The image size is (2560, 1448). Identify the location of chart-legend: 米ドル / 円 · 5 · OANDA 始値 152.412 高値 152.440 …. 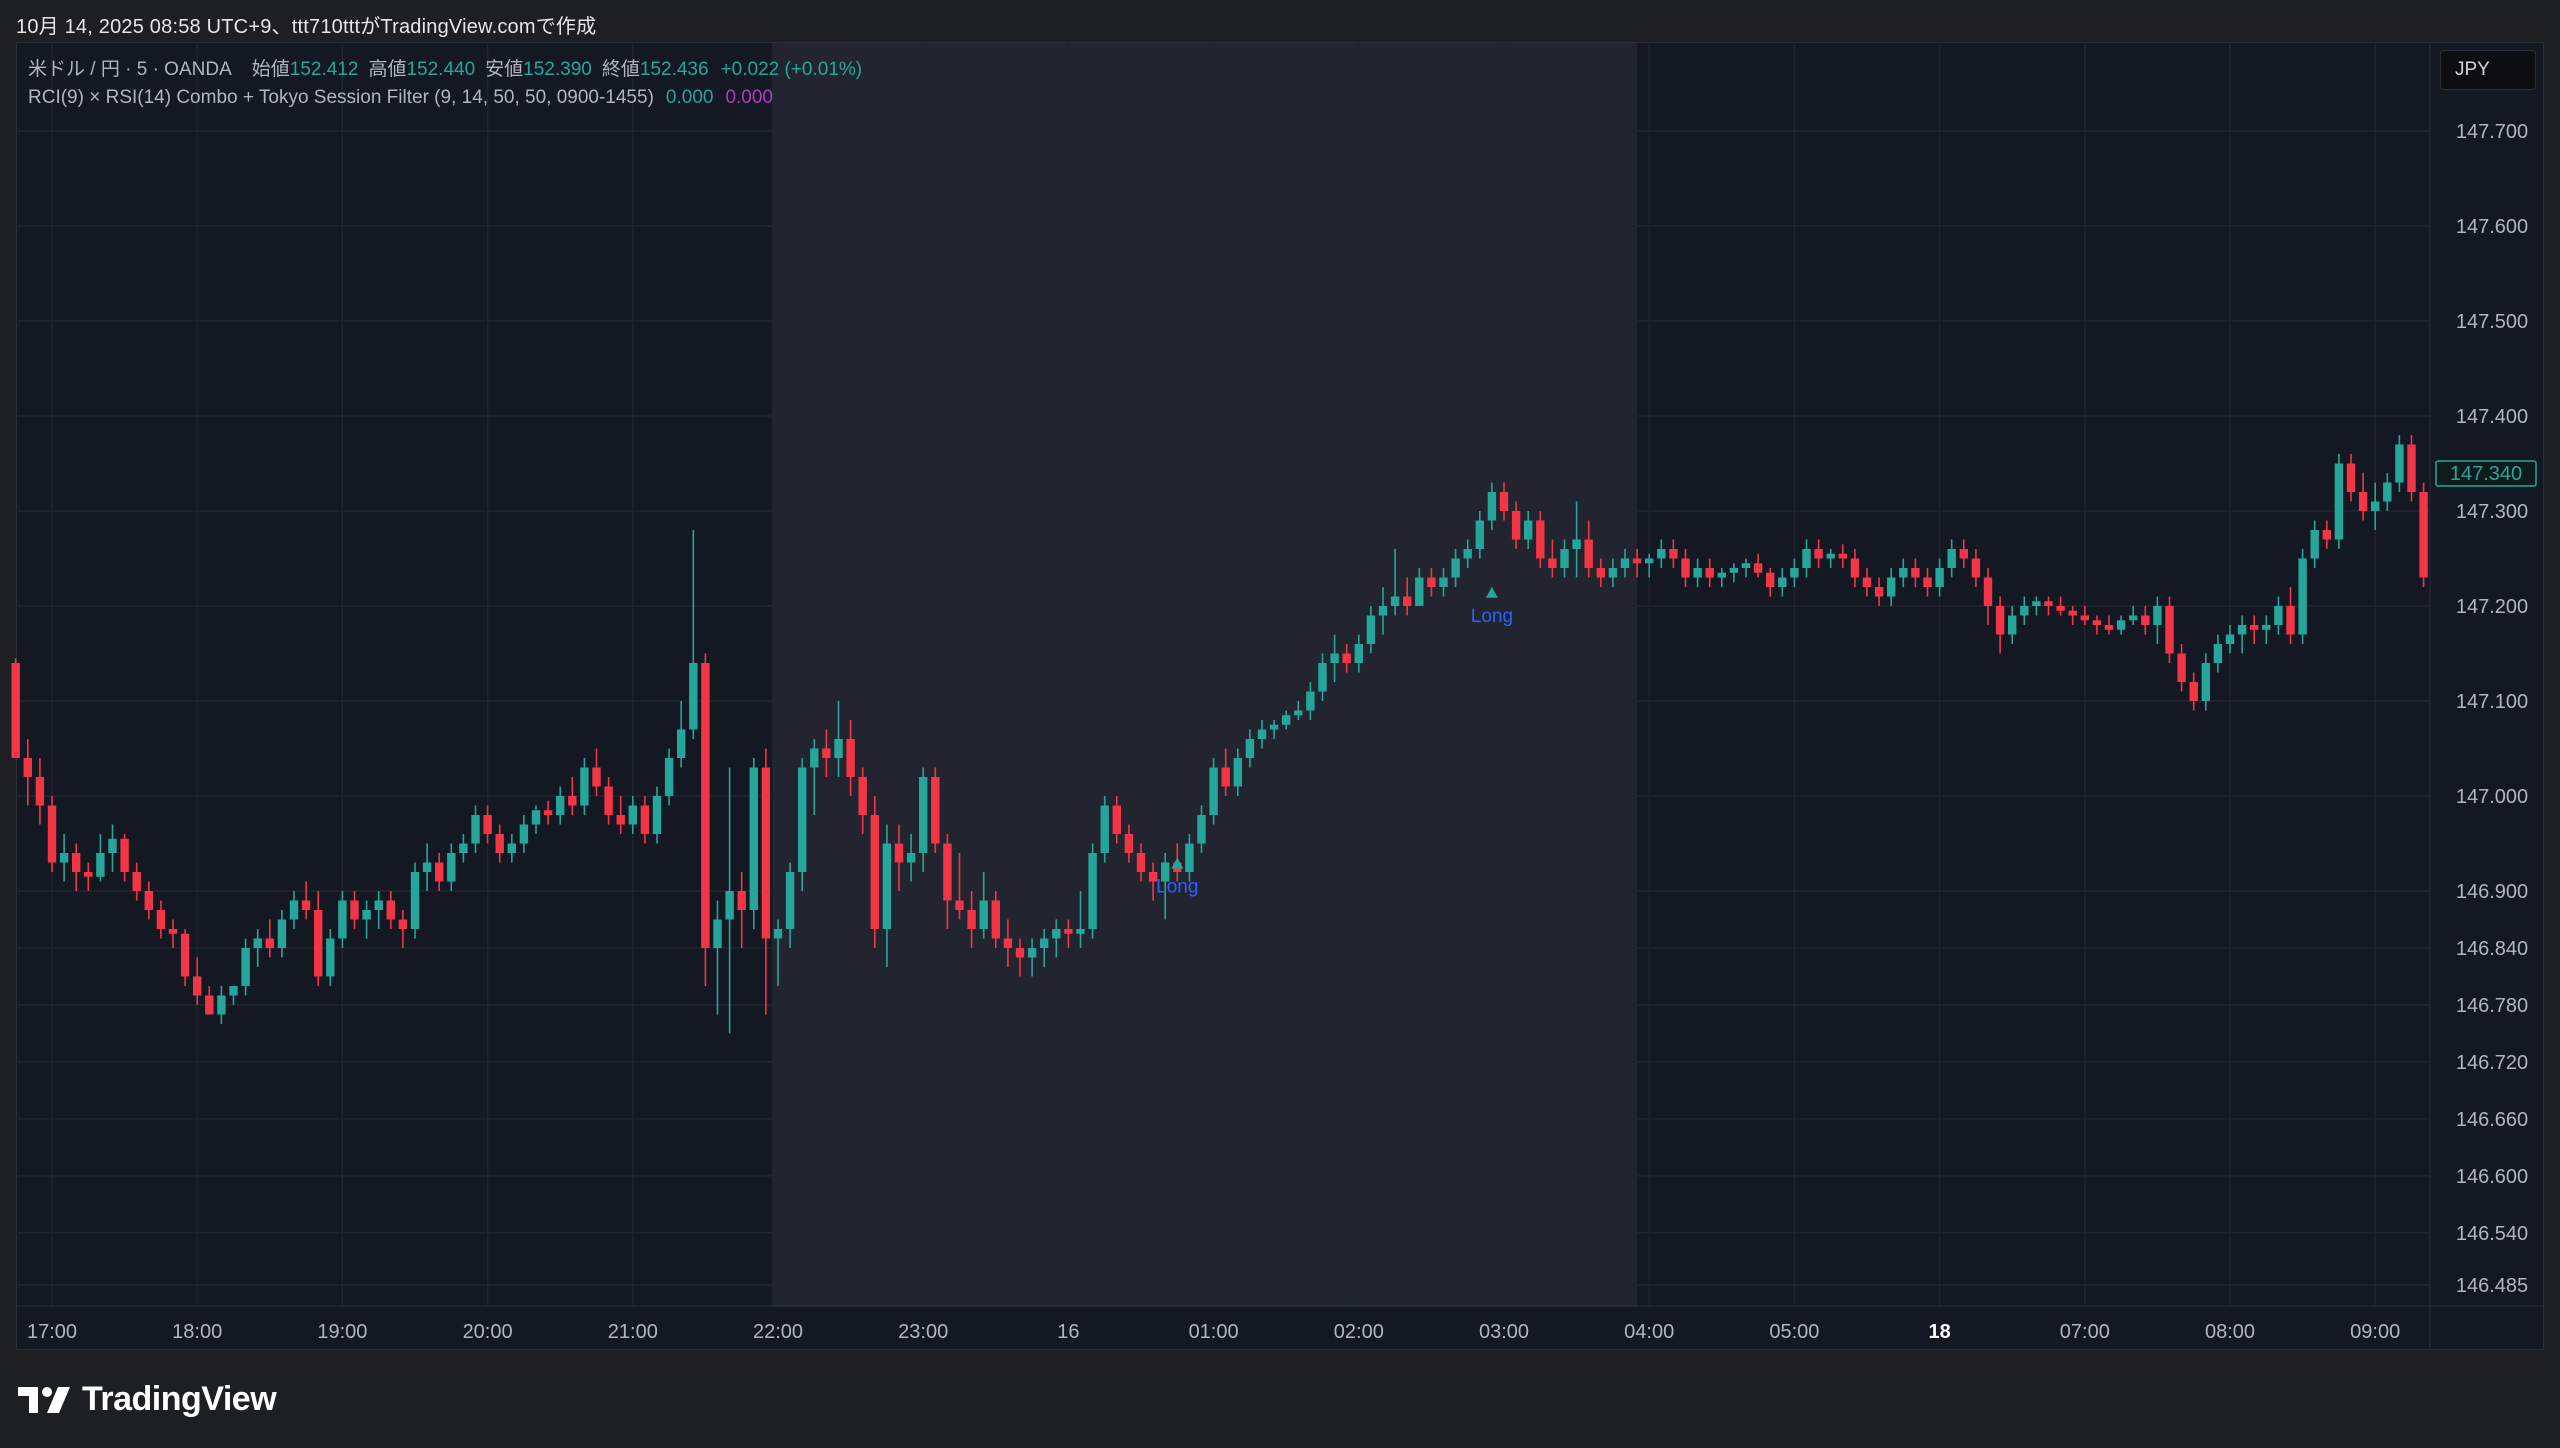
(445, 84).